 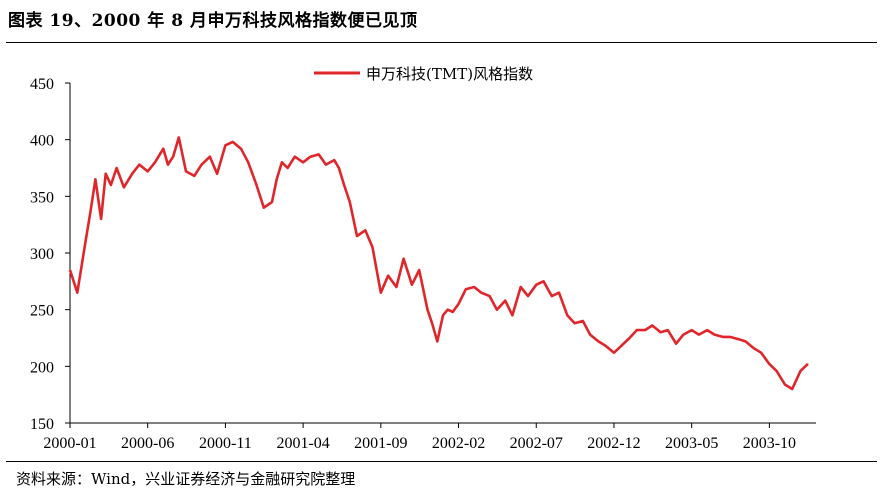 I want to click on x-tick-label: 2001-04, so click(x=302, y=443).